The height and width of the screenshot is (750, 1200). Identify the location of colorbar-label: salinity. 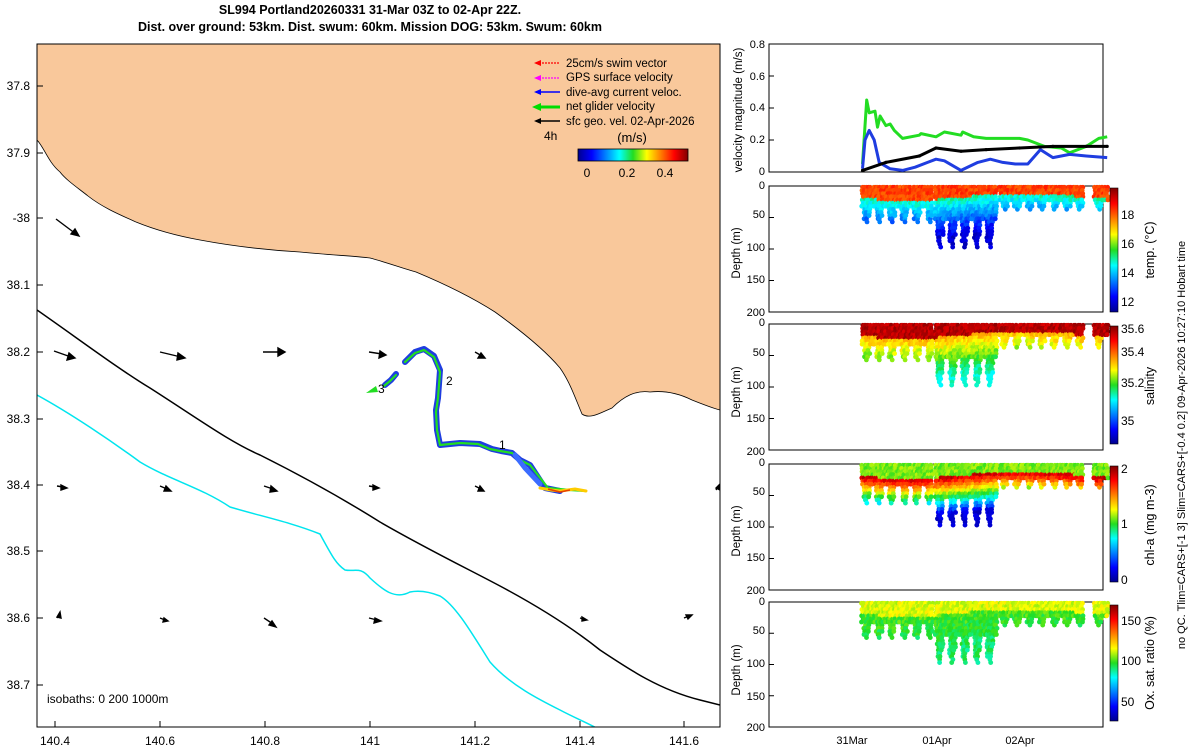
(1150, 385).